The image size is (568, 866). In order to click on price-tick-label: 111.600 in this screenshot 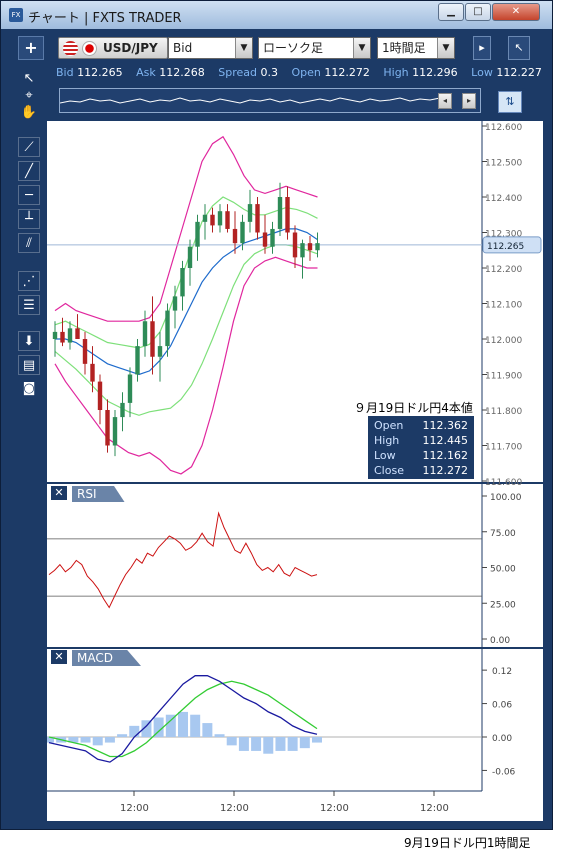, I will do `click(503, 483)`.